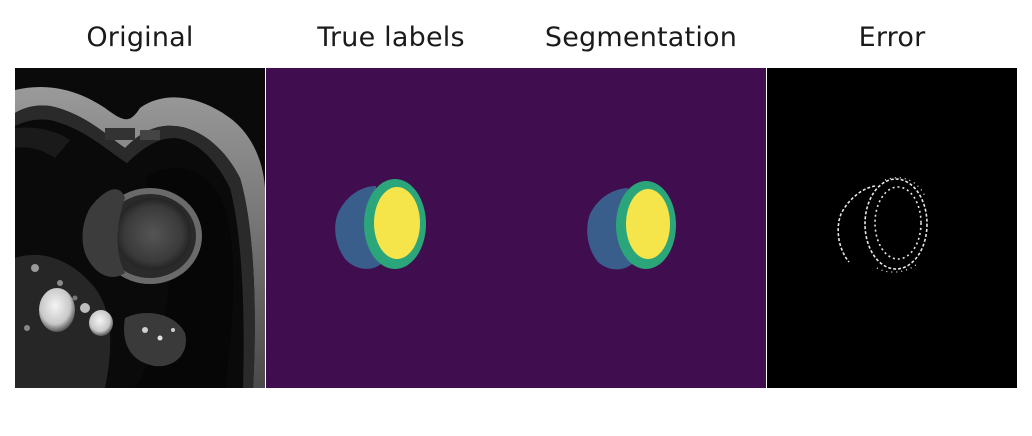 The width and height of the screenshot is (1032, 436). Describe the element at coordinates (641, 37) in the screenshot. I see `title-segmentation: Segmentation` at that location.